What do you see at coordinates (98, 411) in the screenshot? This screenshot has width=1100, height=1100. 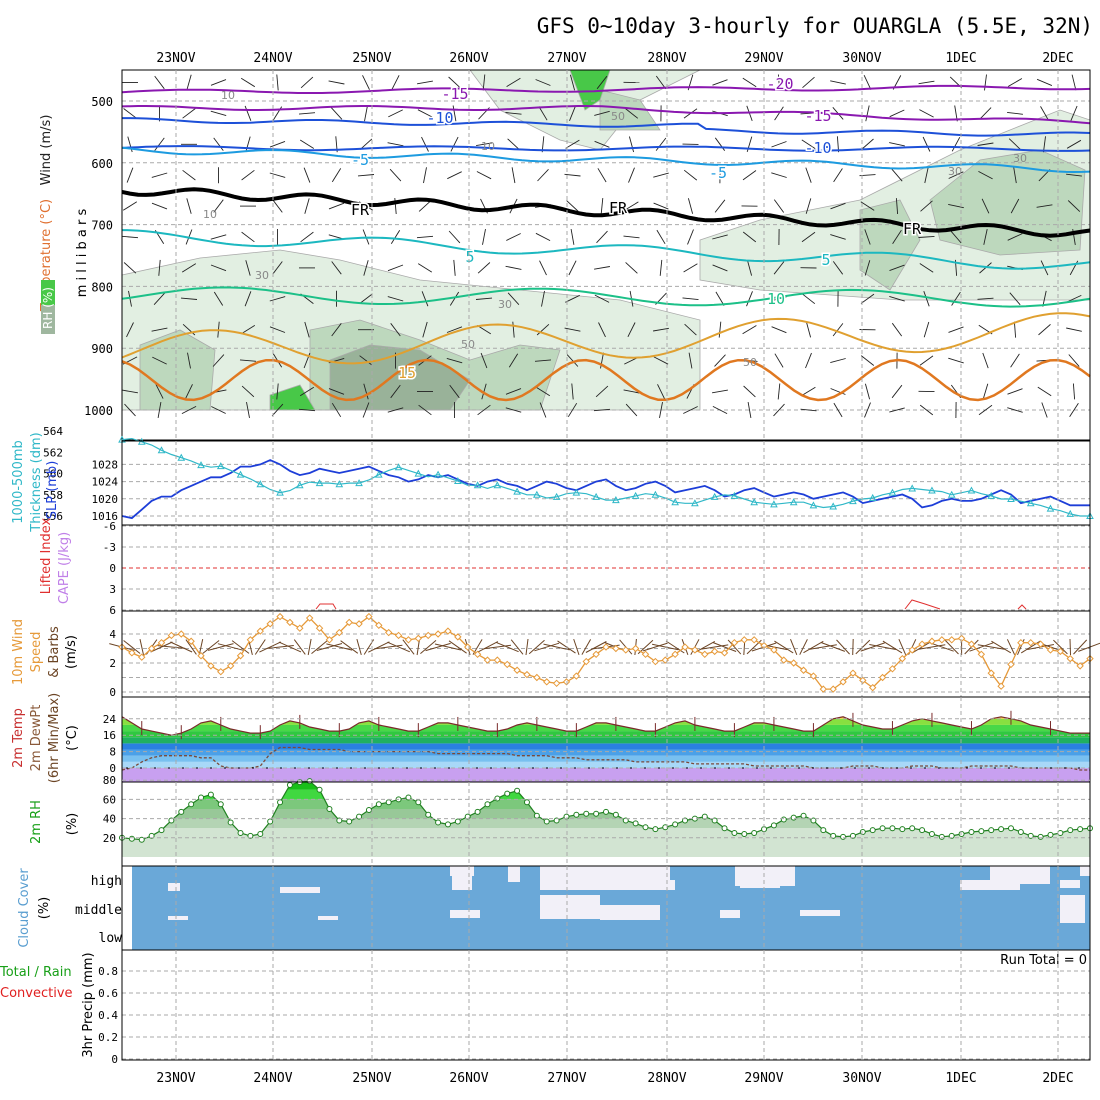 I see `pressure-tick-label: 1000` at bounding box center [98, 411].